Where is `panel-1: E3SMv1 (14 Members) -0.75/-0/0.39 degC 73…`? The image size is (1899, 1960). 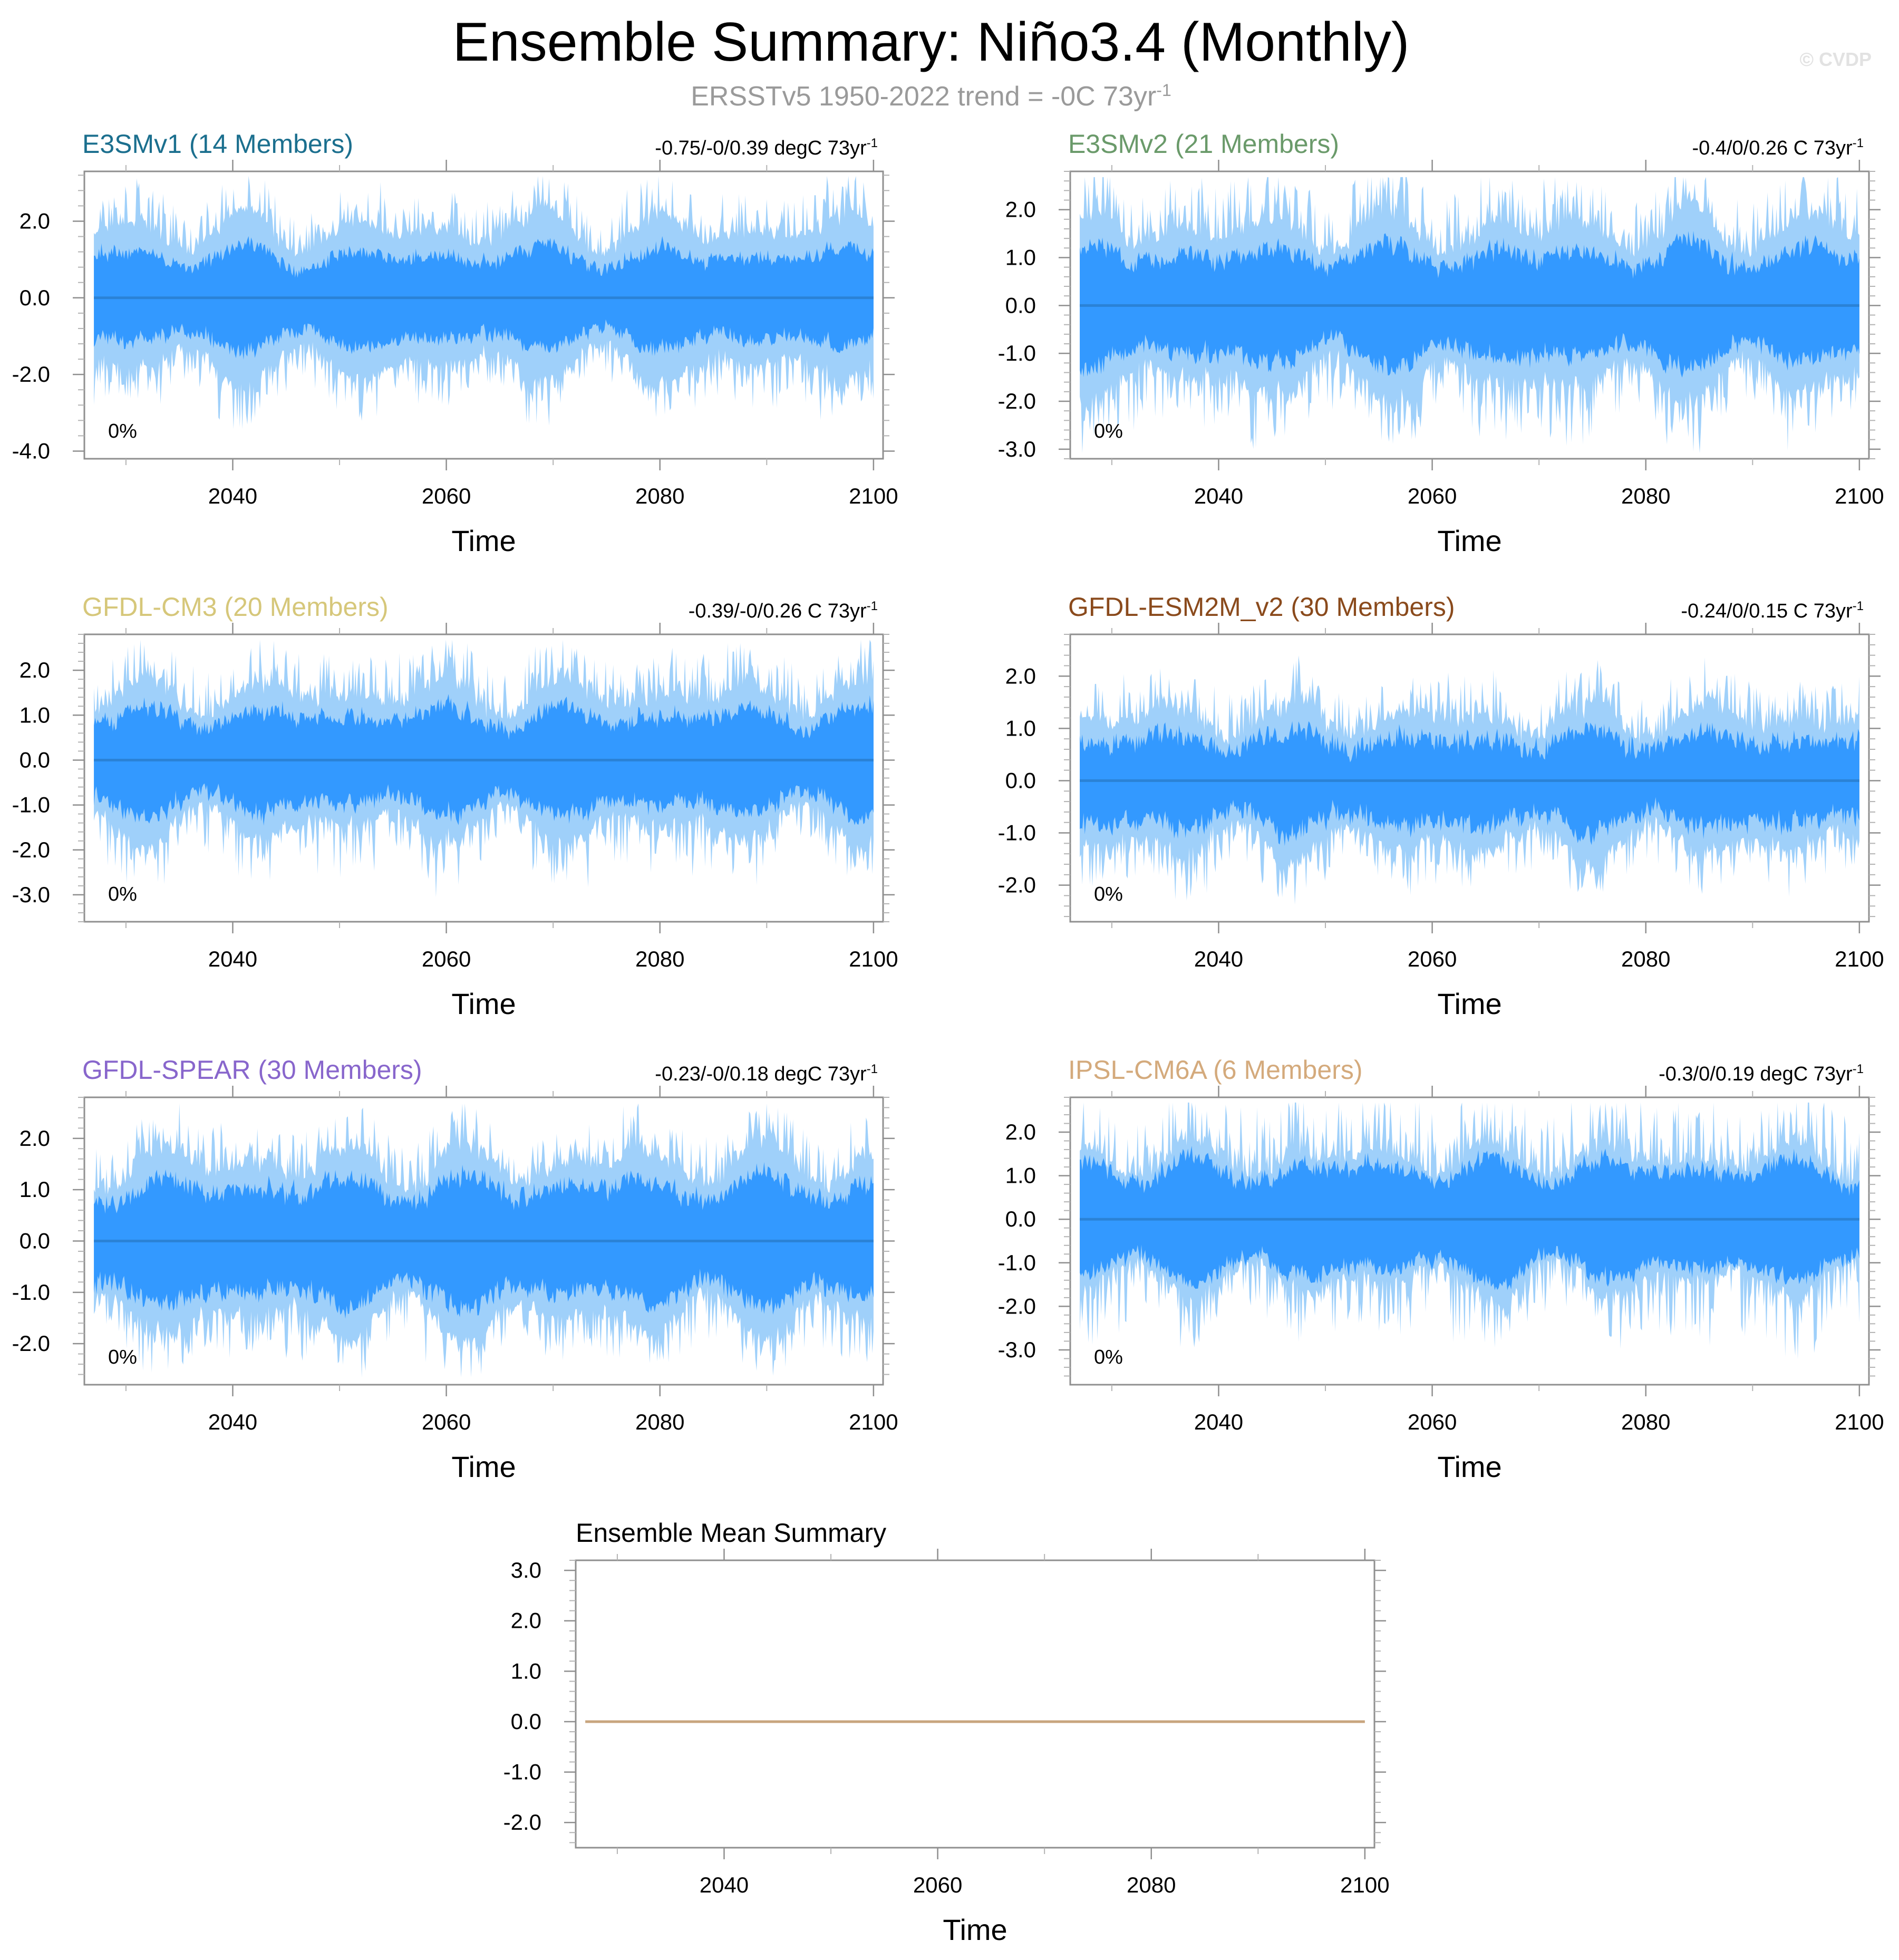
panel-1: E3SMv1 (14 Members) -0.75/-0/0.39 degC 73… is located at coordinates (455, 343).